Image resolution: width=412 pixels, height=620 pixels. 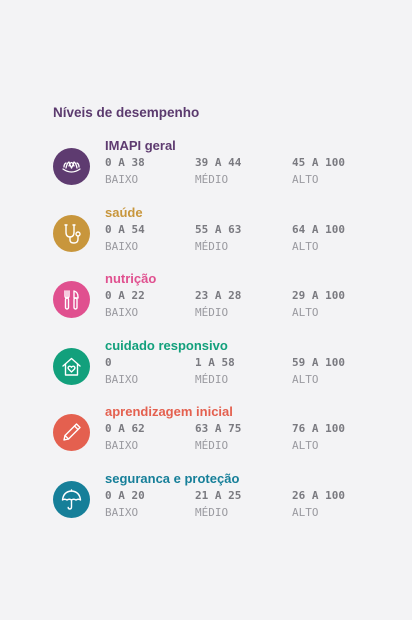 What do you see at coordinates (218, 495) in the screenshot?
I see `range-medium: 21 A 25` at bounding box center [218, 495].